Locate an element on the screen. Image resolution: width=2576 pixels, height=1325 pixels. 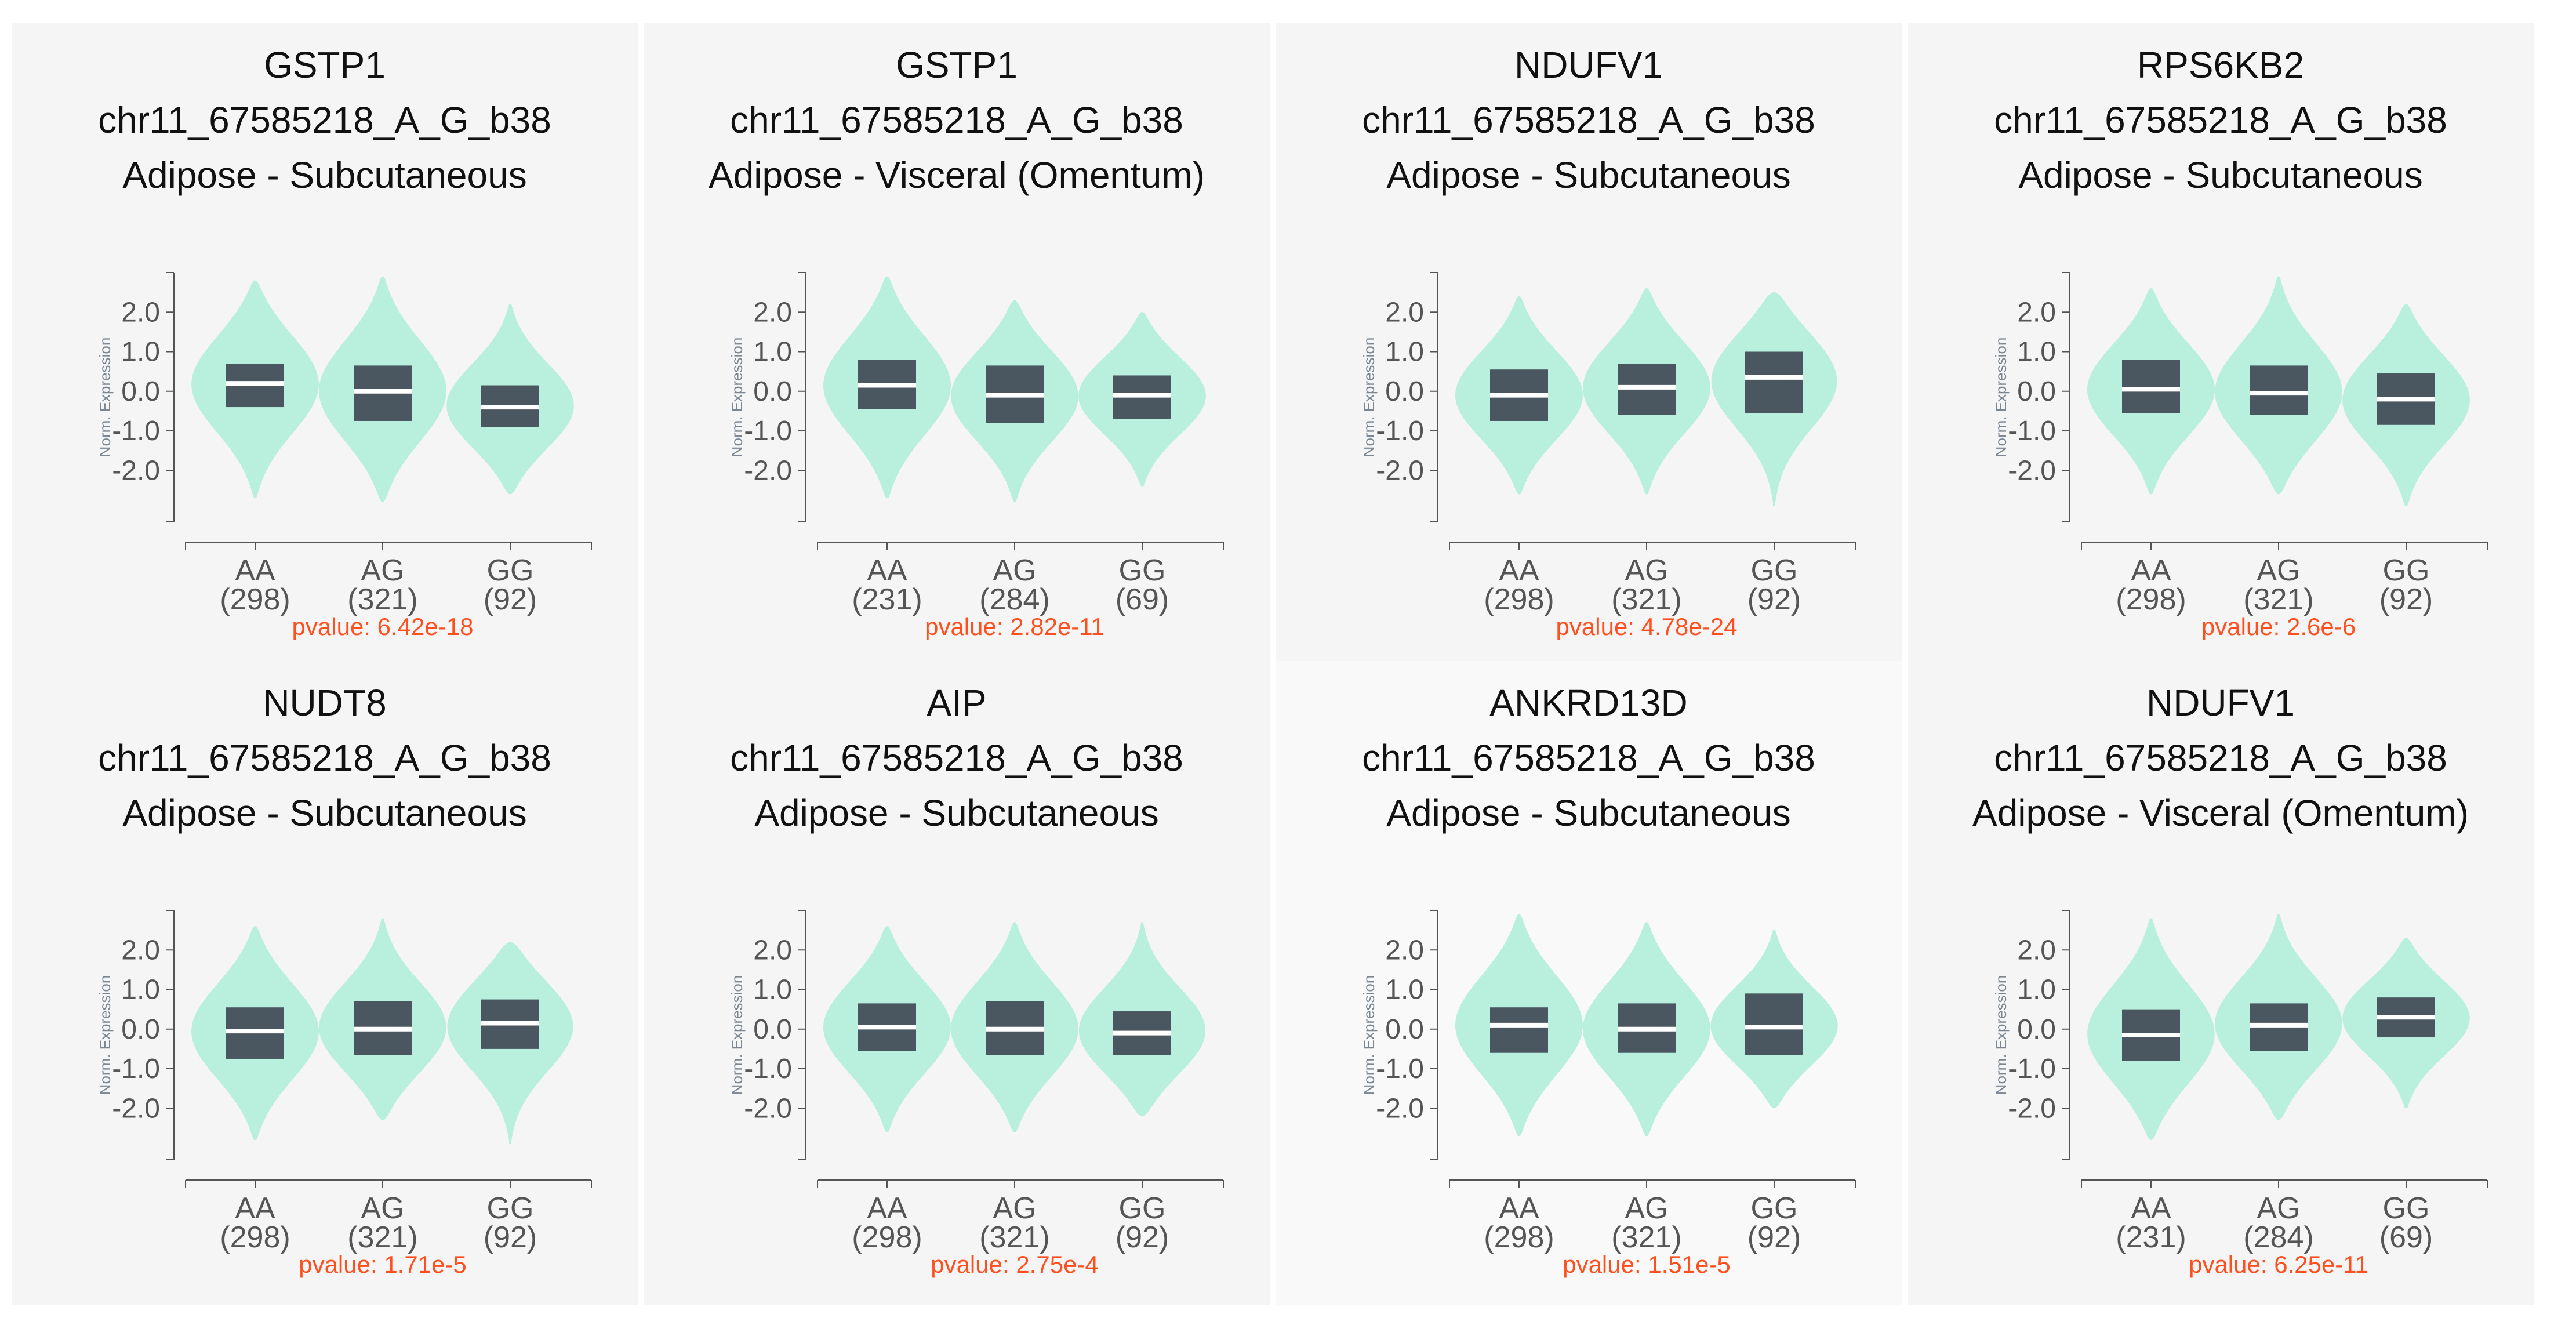
iqr-box-GG is located at coordinates (1774, 1024).